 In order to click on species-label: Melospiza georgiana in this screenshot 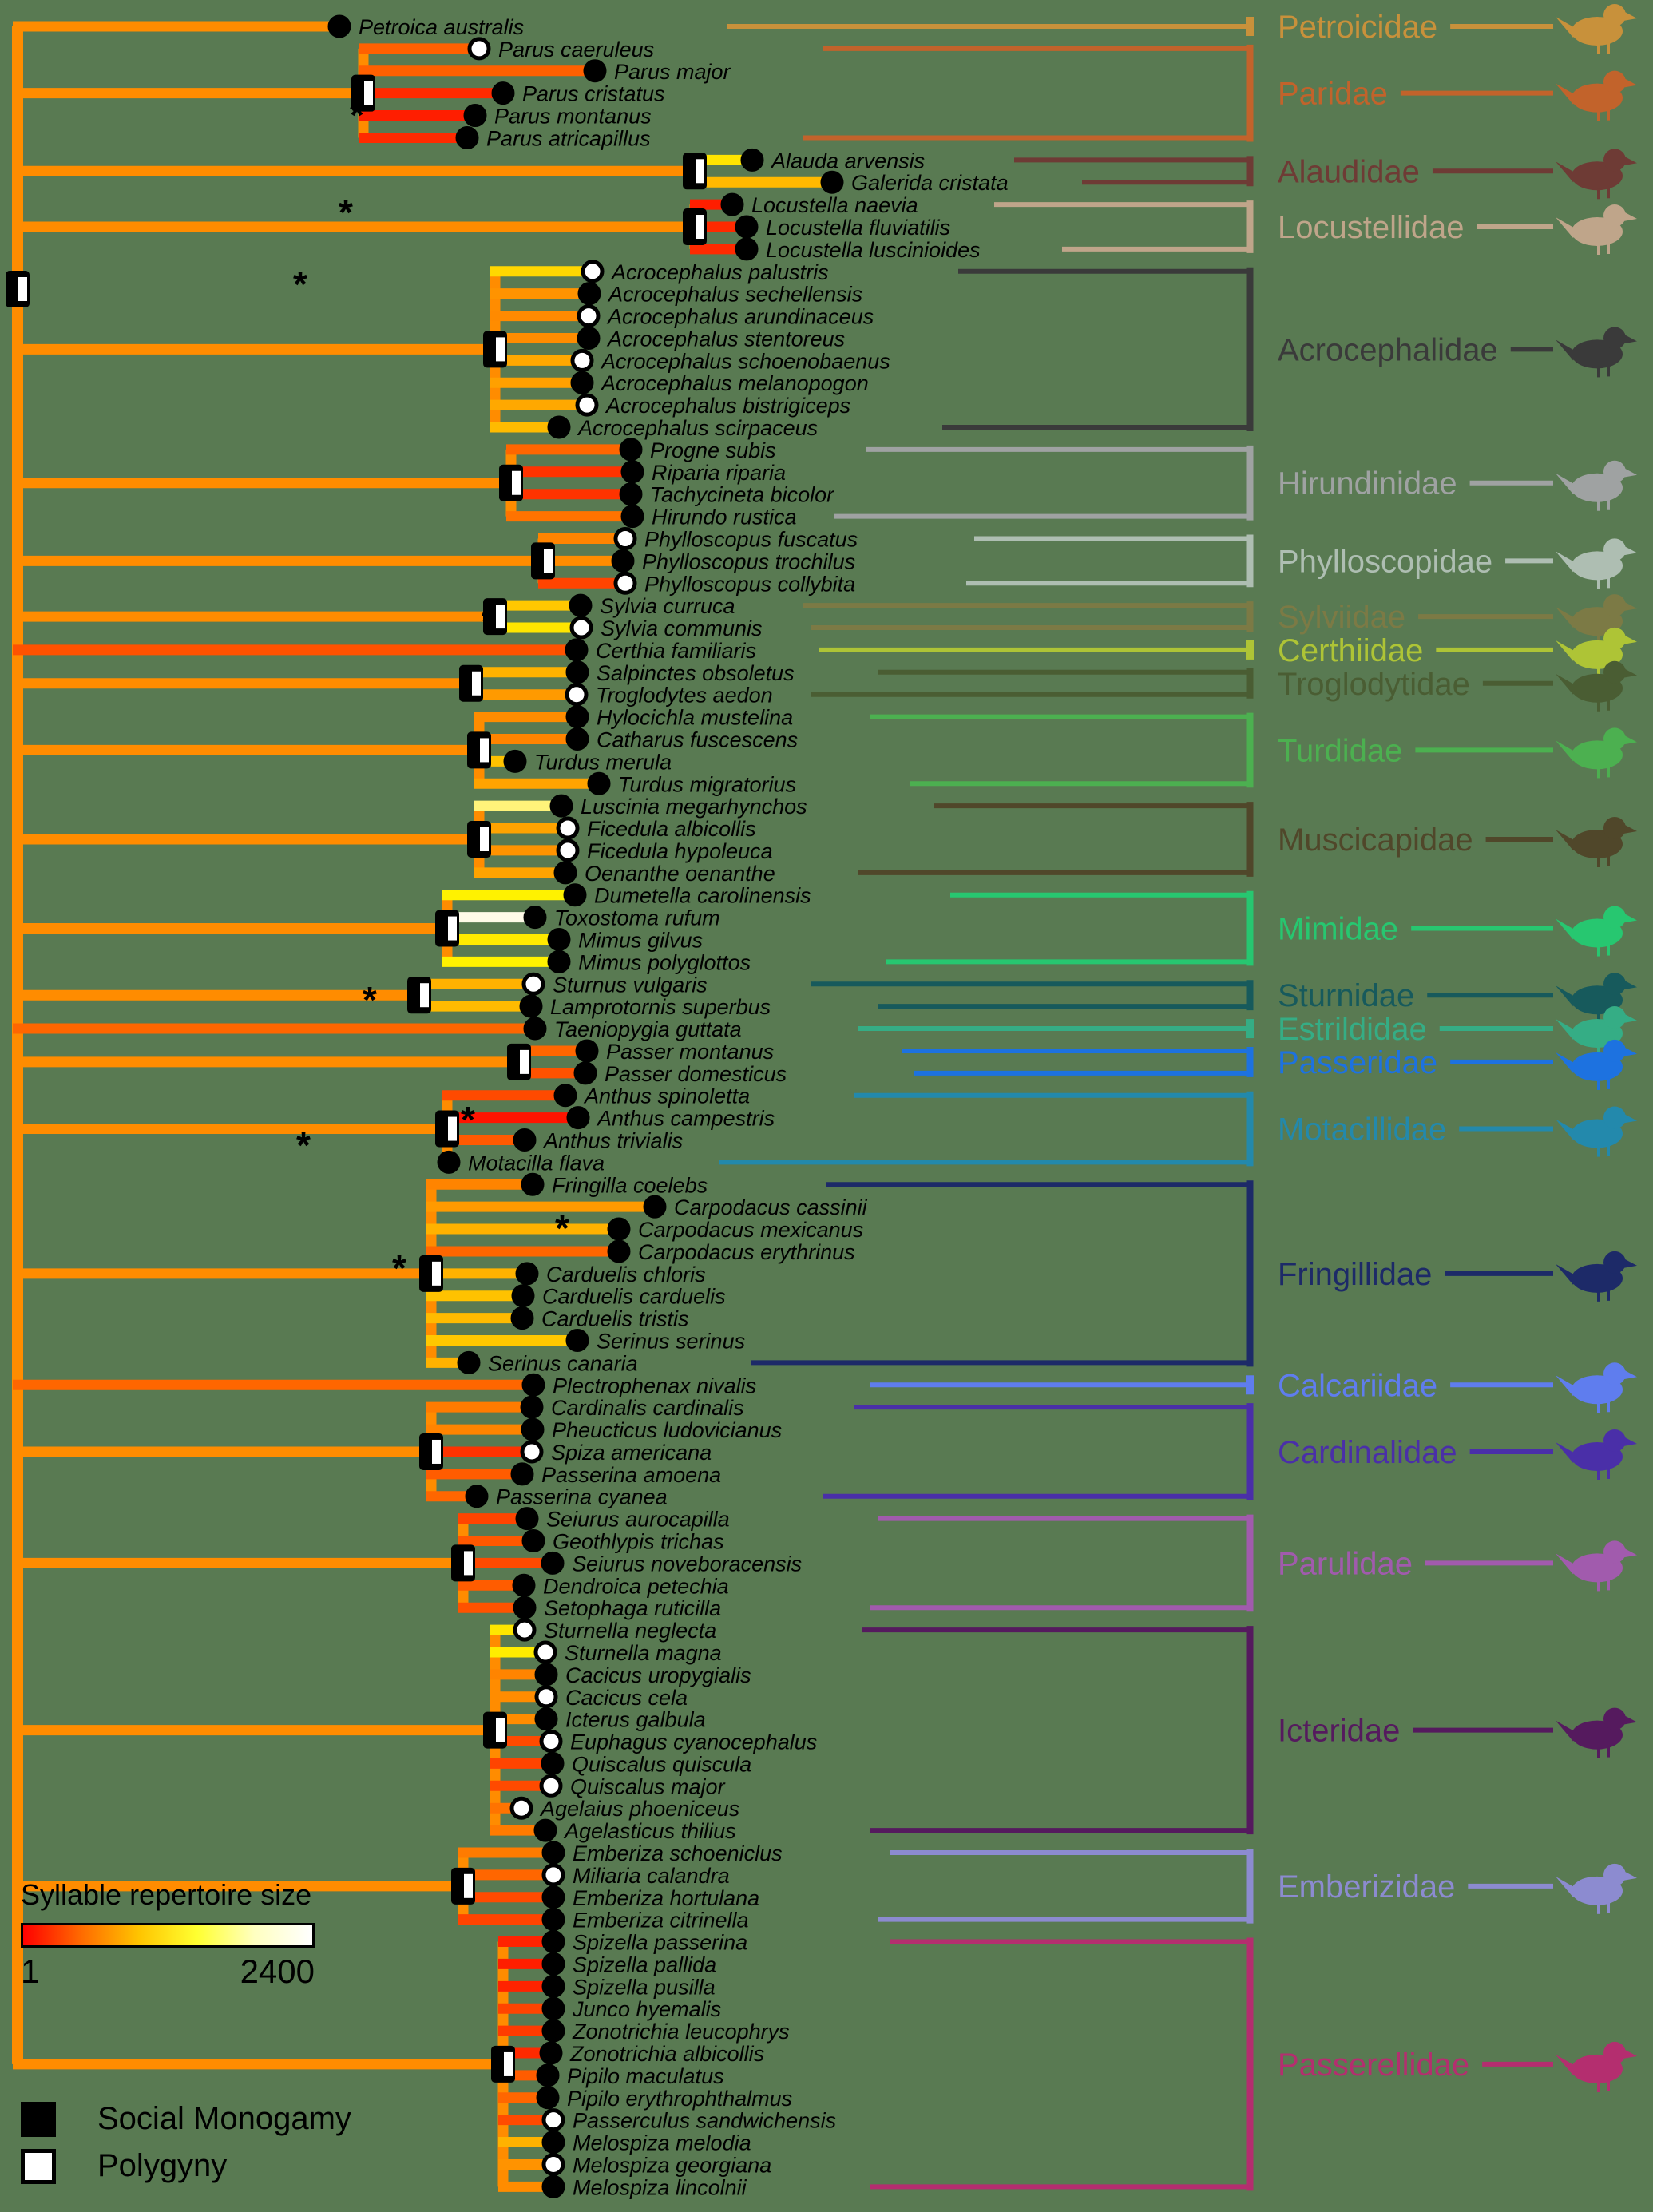, I will do `click(672, 2165)`.